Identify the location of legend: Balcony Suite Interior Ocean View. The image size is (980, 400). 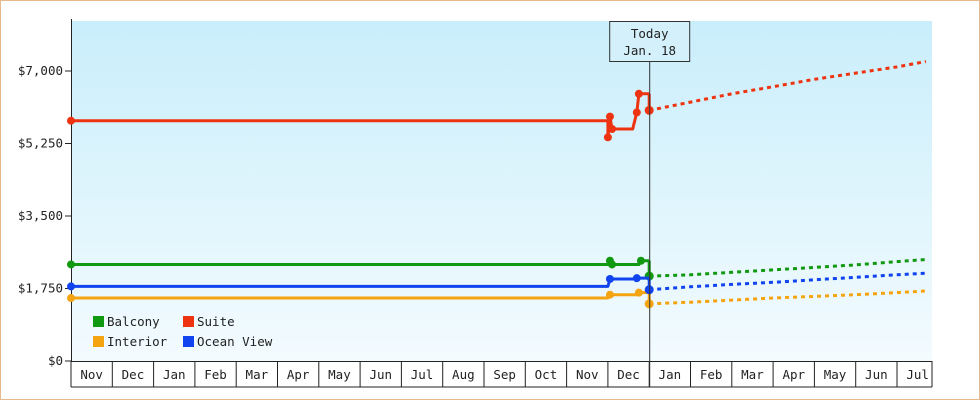
(183, 331).